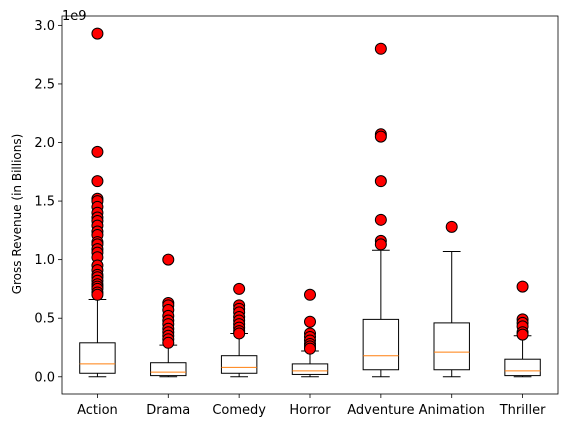 The image size is (567, 428). Describe the element at coordinates (452, 410) in the screenshot. I see `x-tick-label: Animation` at that location.